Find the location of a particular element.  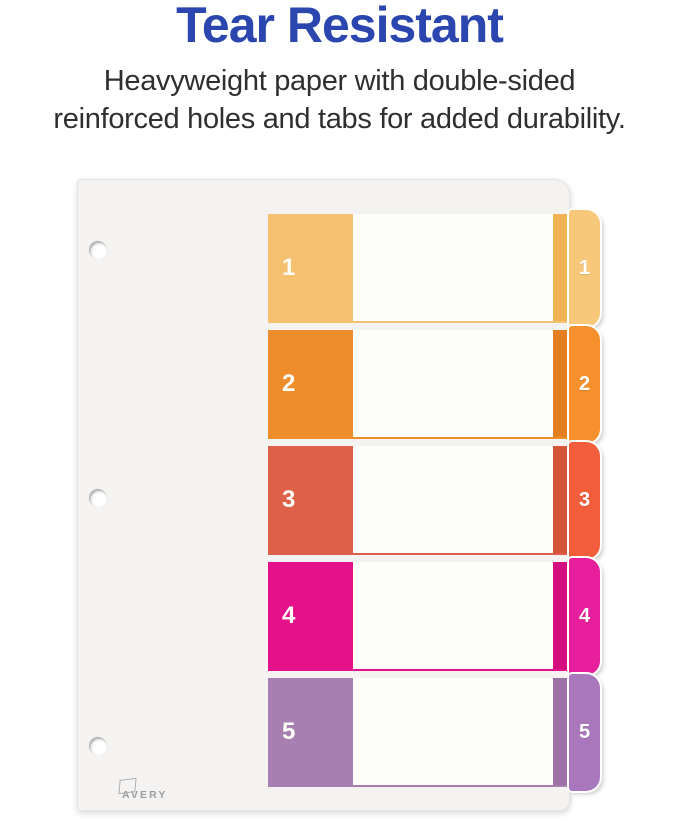

divider-row-3: 3 is located at coordinates (419, 500).